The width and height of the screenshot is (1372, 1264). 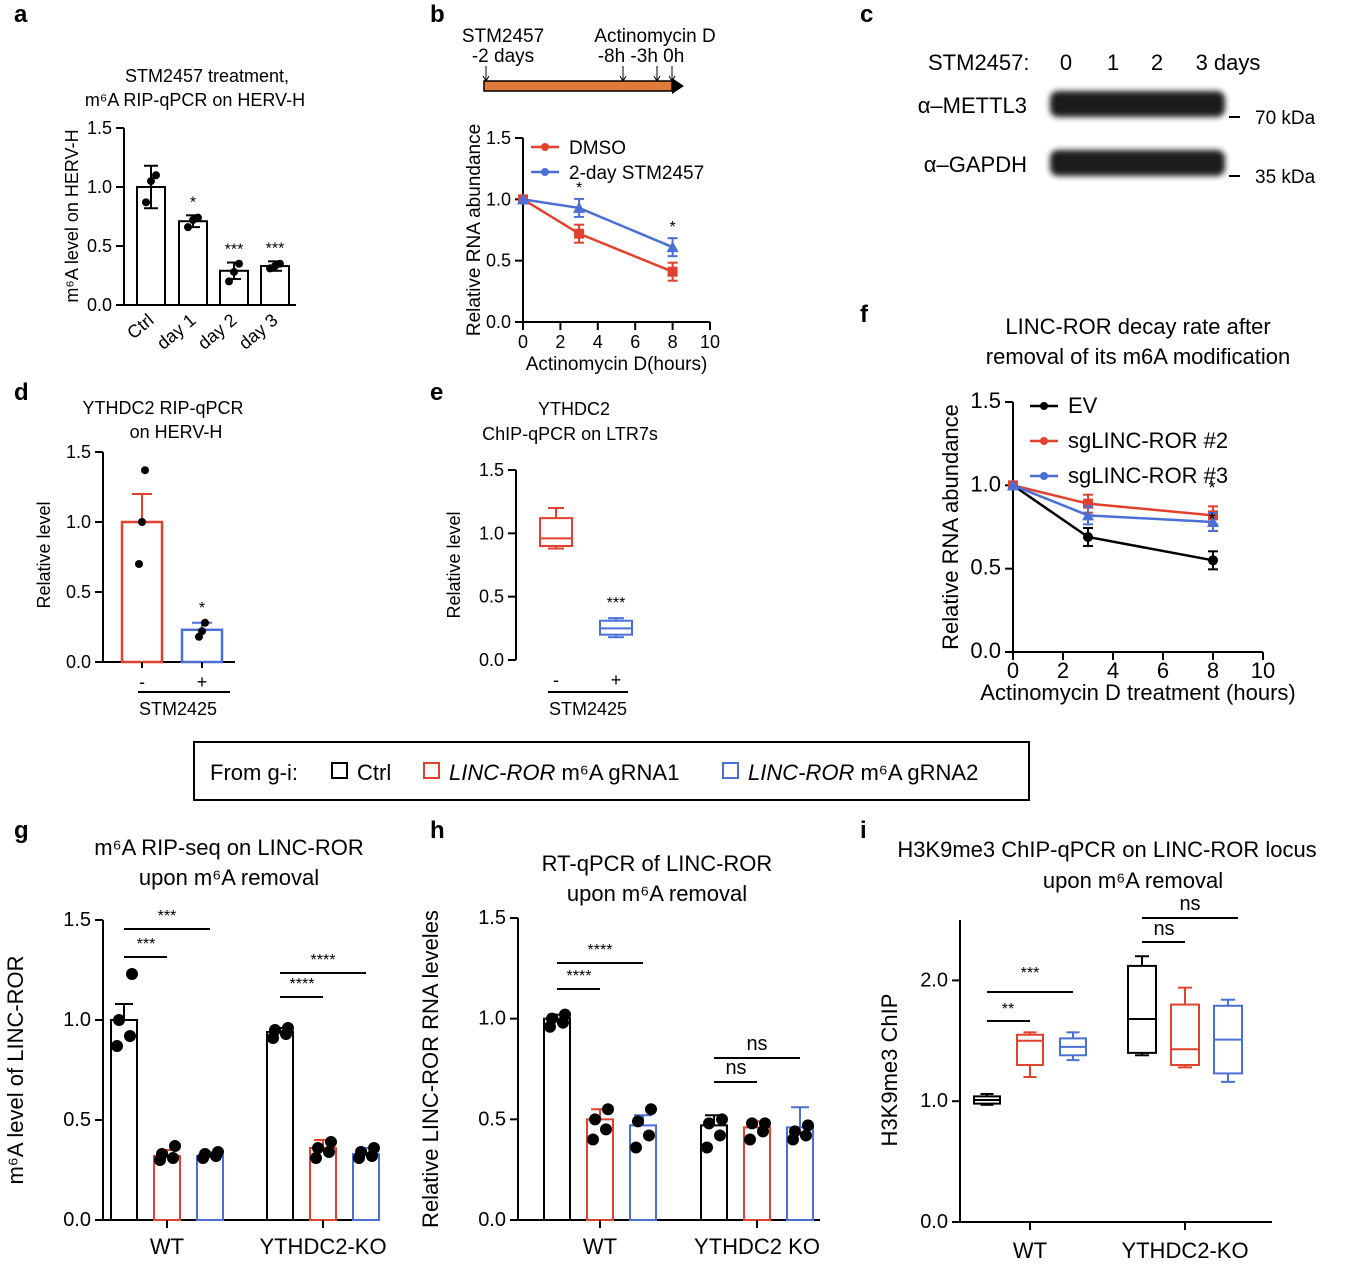 What do you see at coordinates (672, 247) in the screenshot?
I see `data-point-b` at bounding box center [672, 247].